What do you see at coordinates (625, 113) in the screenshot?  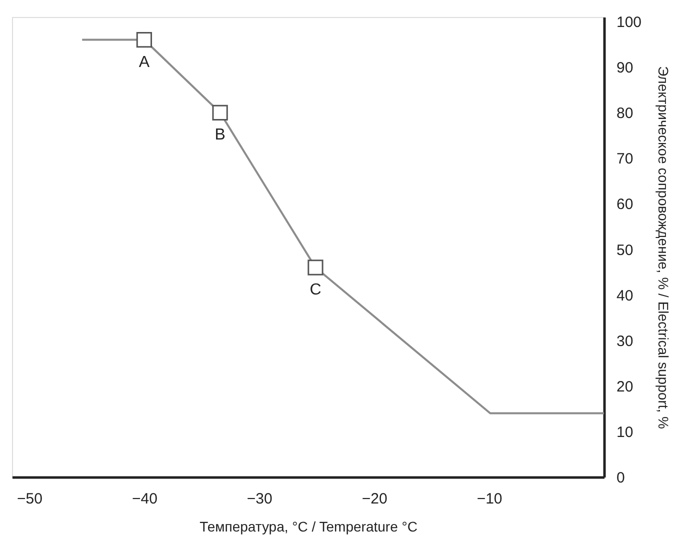 I see `y-tick-label: 80` at bounding box center [625, 113].